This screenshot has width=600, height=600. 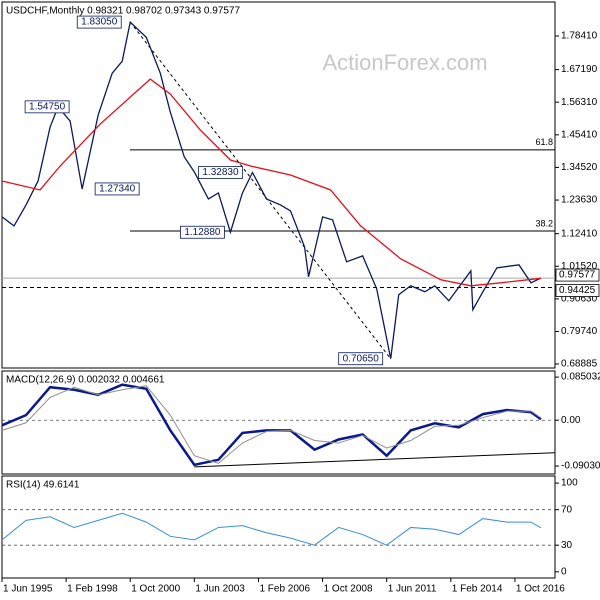 I want to click on annotation-label: 1.32830, so click(x=220, y=172).